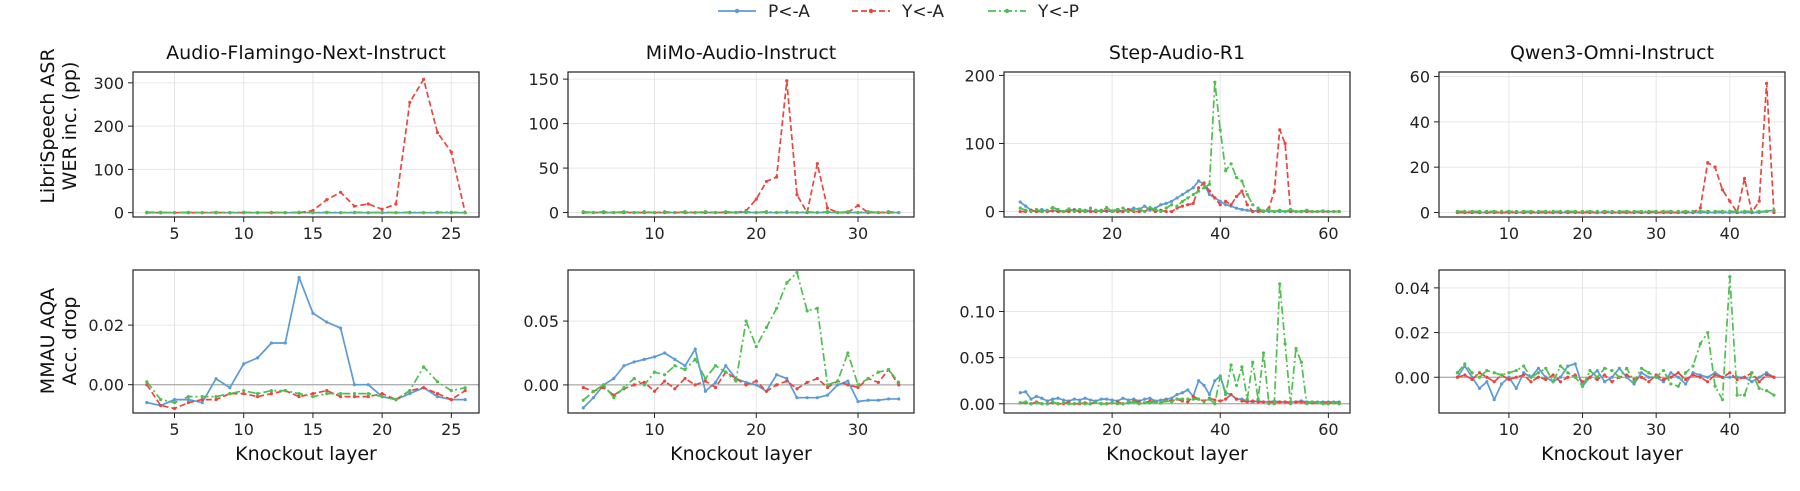  Describe the element at coordinates (541, 321) in the screenshot. I see `ytick-label-5-1: 0.05` at that location.